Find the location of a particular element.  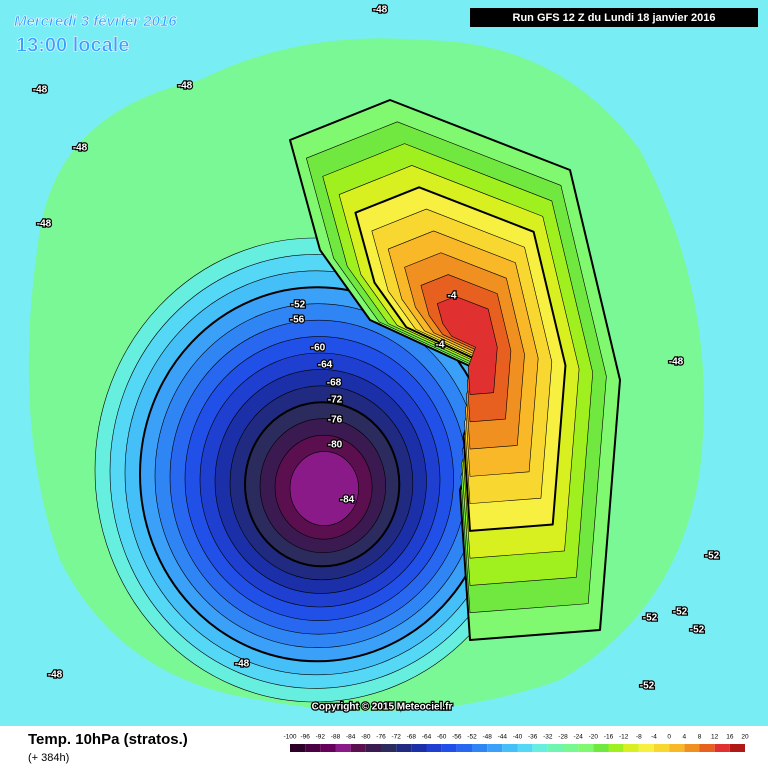

footer-subtitle: (+ 384h) is located at coordinates (48, 758).